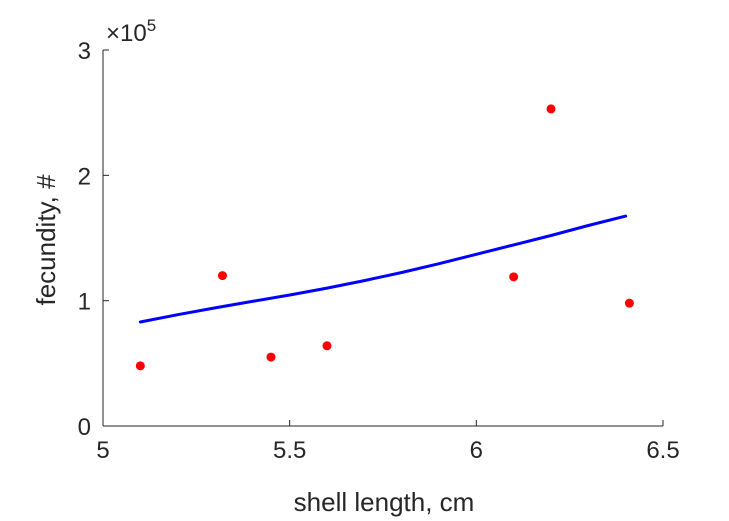 This screenshot has height=521, width=729. What do you see at coordinates (126, 33) in the screenshot?
I see `y-axis-multiplier-prefix: ×10` at bounding box center [126, 33].